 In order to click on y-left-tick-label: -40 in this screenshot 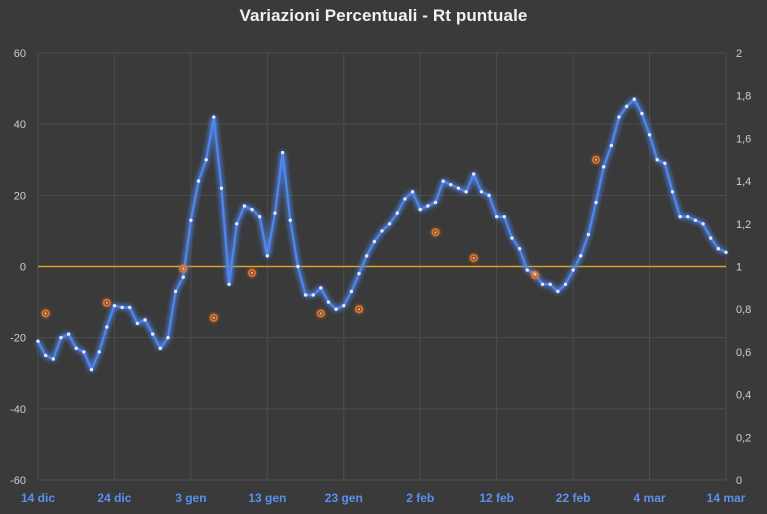, I will do `click(18, 410)`.